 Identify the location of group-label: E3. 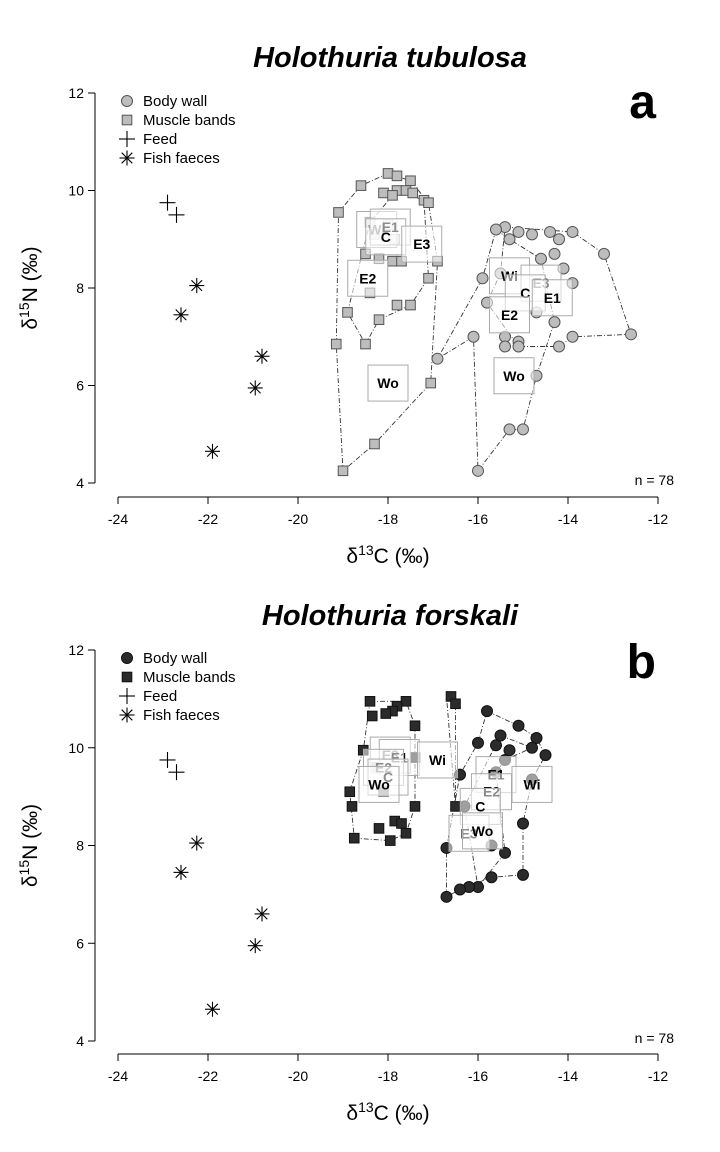
(422, 244).